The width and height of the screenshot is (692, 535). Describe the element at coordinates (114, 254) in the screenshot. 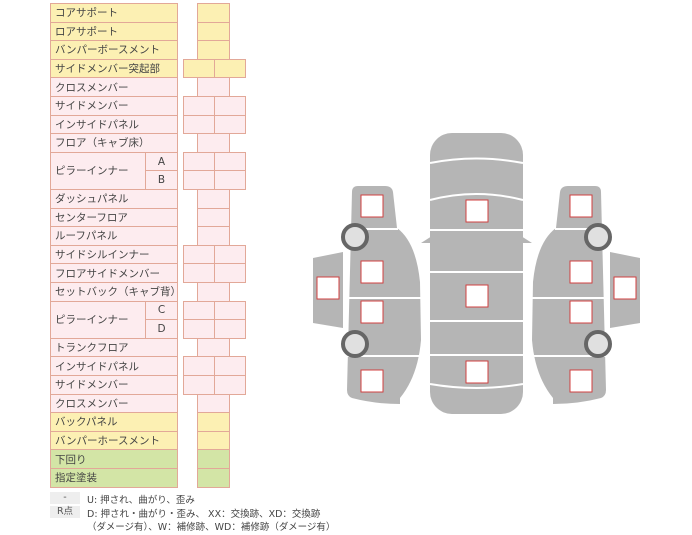

I see `part-label: サイドシルインナー` at that location.